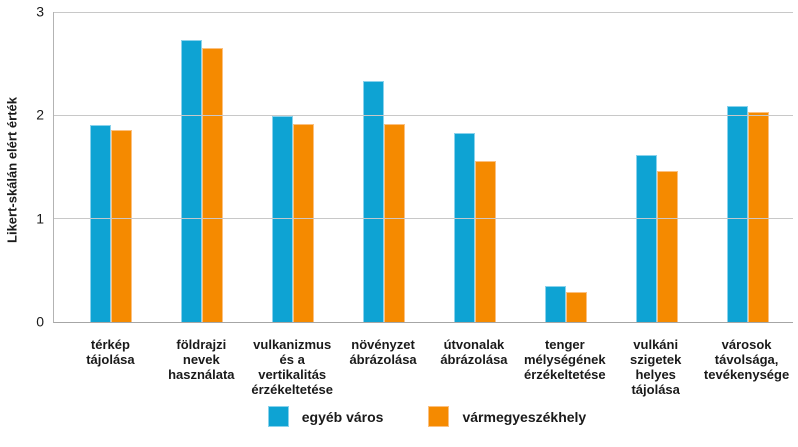 The height and width of the screenshot is (447, 798). Describe the element at coordinates (201, 359) in the screenshot. I see `x-category-label: földrajzi nevek használata` at that location.